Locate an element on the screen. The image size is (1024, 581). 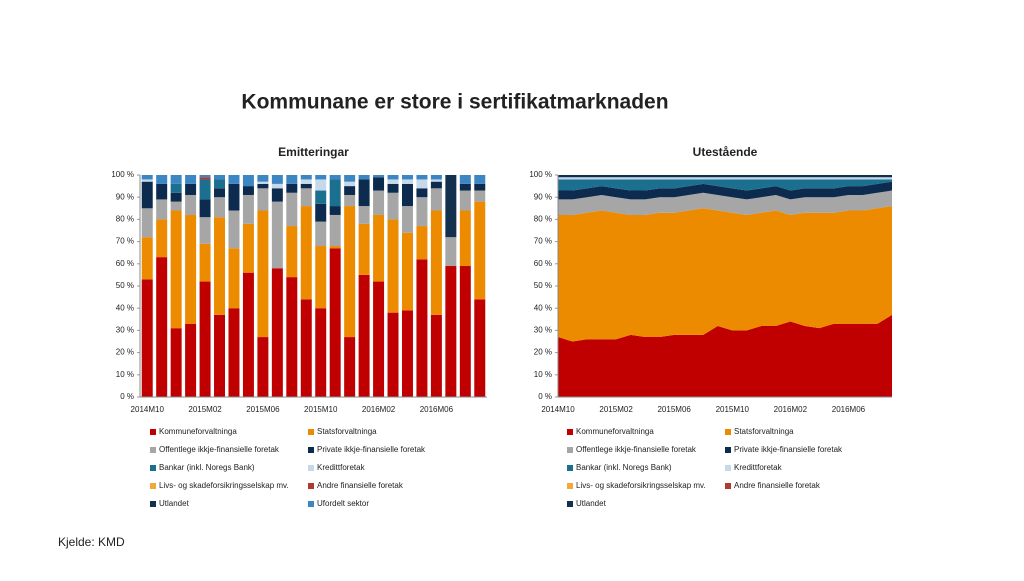
y-tick-label: 60 % is located at coordinates (543, 263).